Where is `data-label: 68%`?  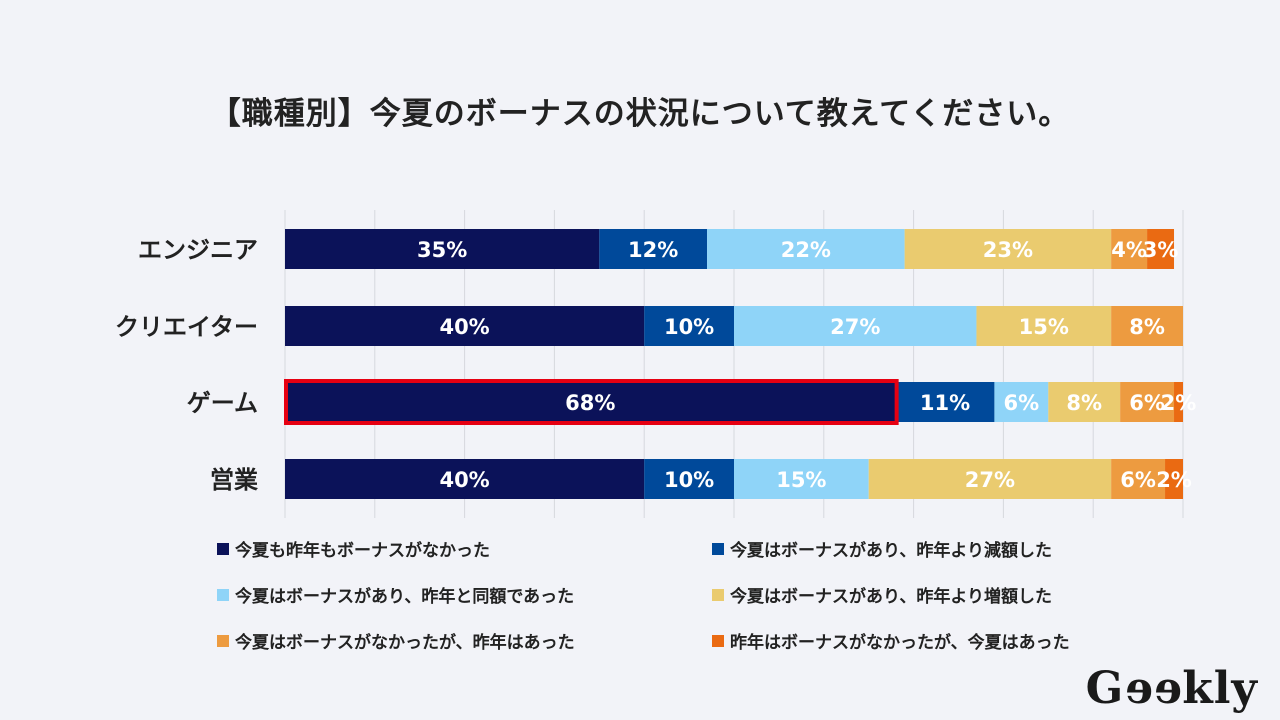 data-label: 68% is located at coordinates (590, 403).